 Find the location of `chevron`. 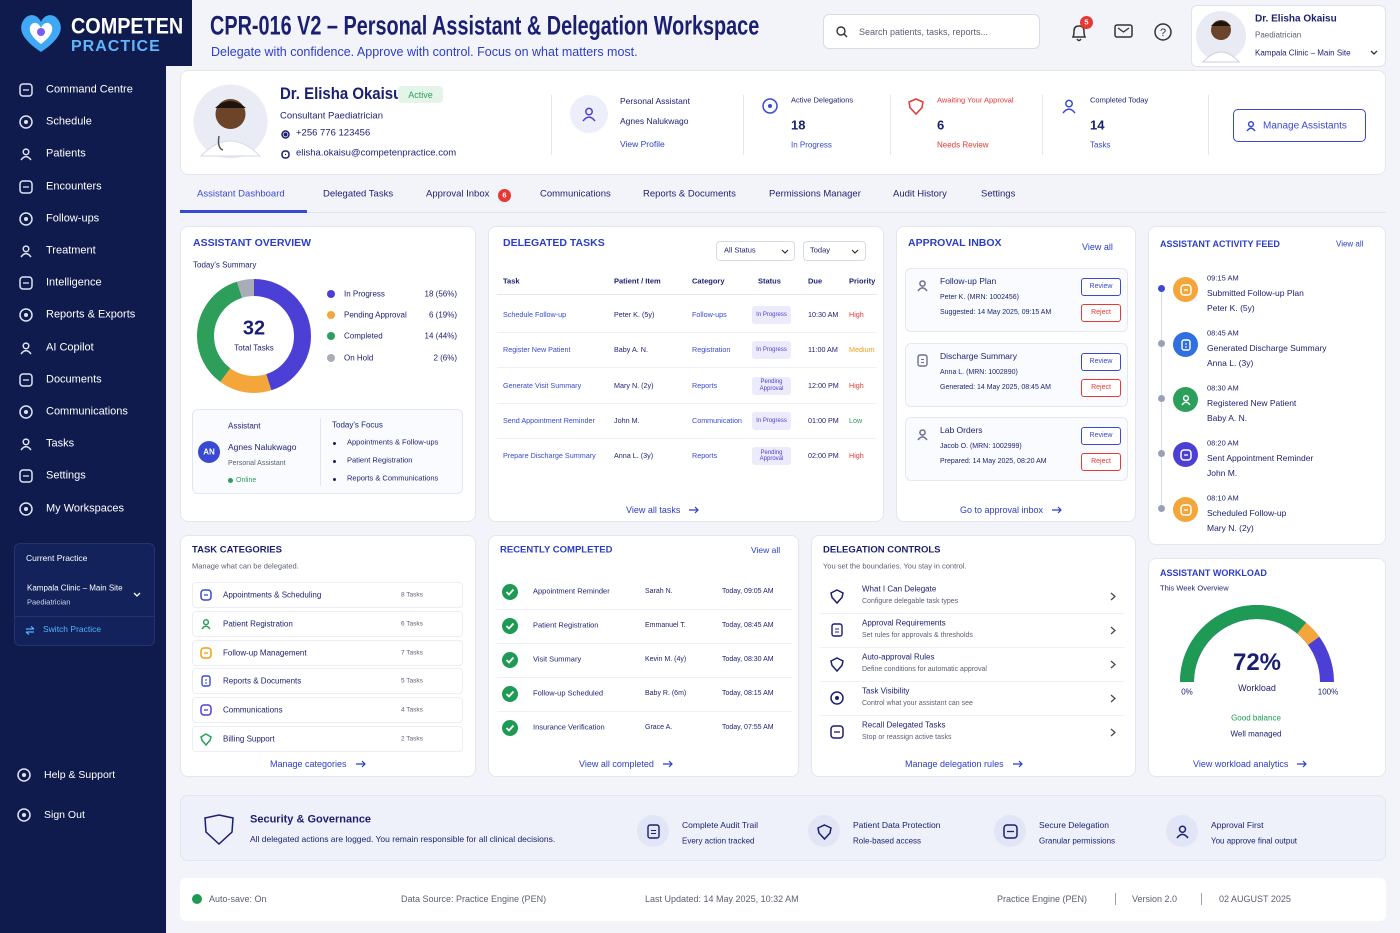

chevron is located at coordinates (855, 251).